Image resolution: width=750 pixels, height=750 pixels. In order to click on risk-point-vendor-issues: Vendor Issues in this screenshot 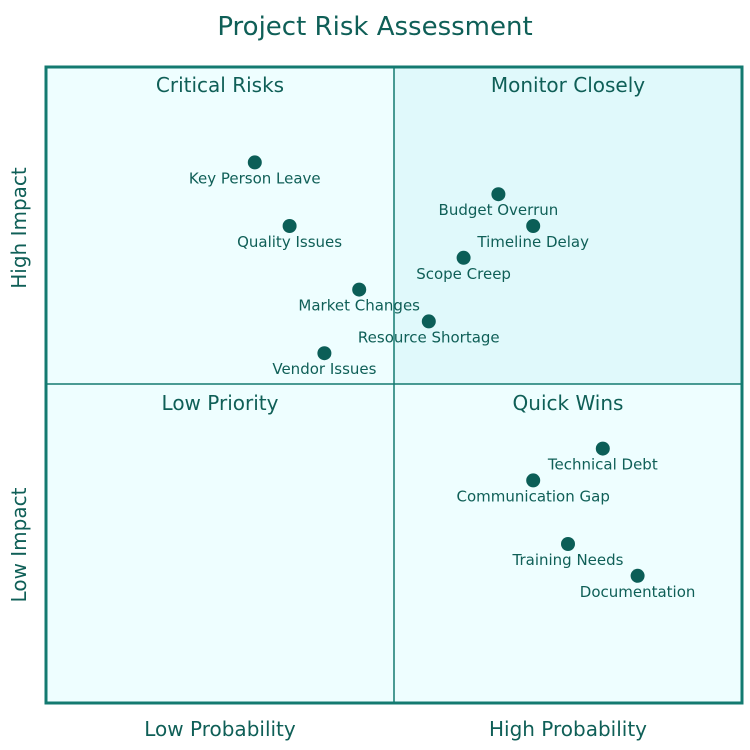, I will do `click(324, 362)`.